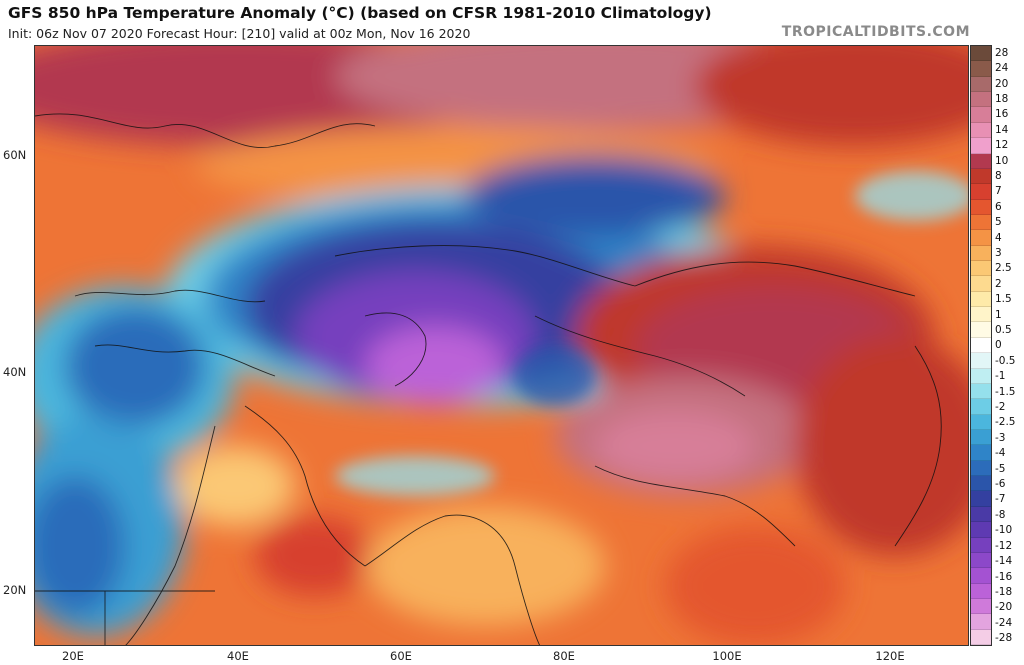  What do you see at coordinates (998, 345) in the screenshot?
I see `colorbar-level-label: 0` at bounding box center [998, 345].